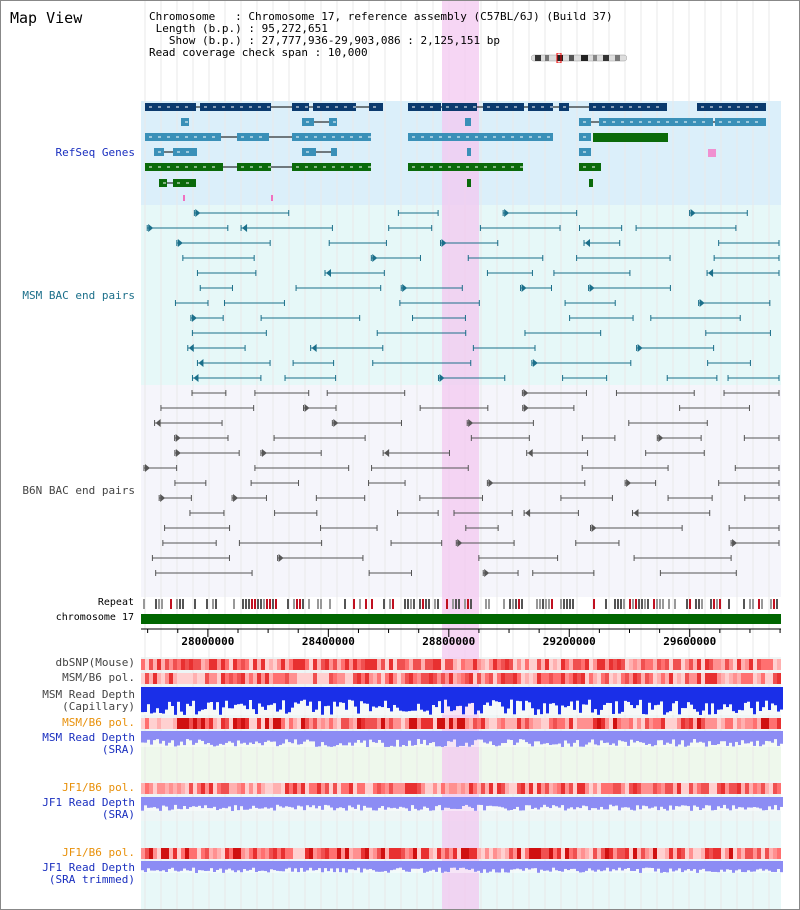 This screenshot has width=800, height=910. What do you see at coordinates (98, 677) in the screenshot?
I see `track-label-msm-b6-pol-1: MSM/B6 pol.` at bounding box center [98, 677].